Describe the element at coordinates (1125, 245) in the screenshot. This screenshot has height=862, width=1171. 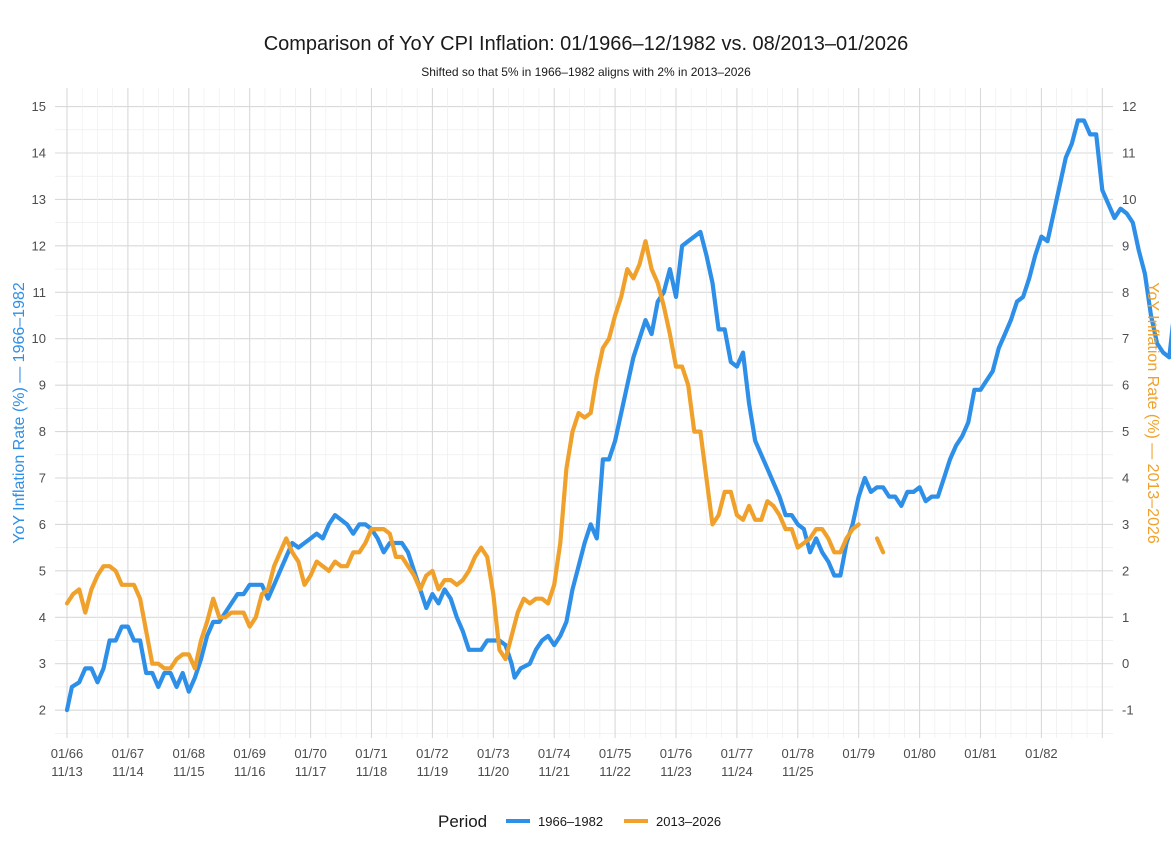
I see `y-tick-right-label: 9` at that location.